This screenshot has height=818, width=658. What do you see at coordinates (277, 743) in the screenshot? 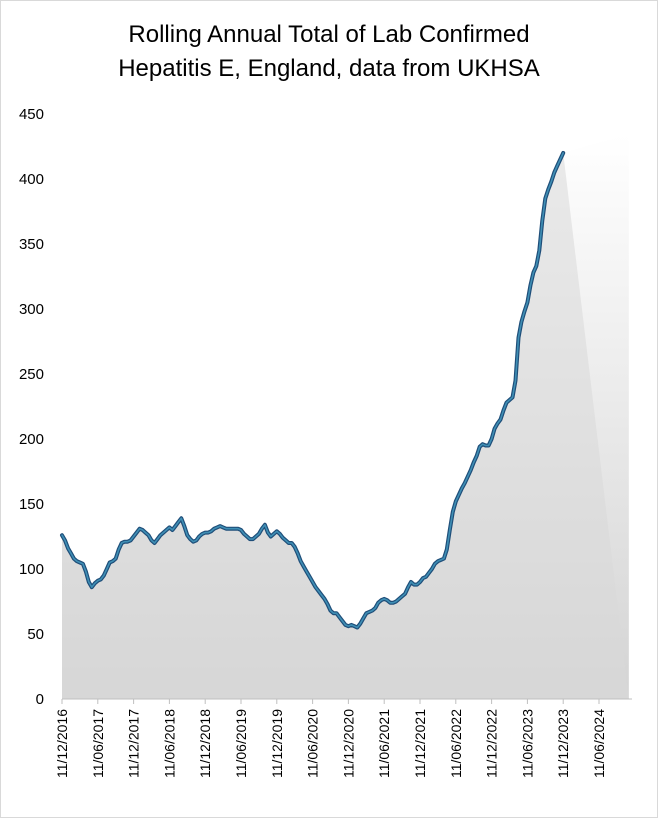
I see `x-tick-label: 11/12/2019` at bounding box center [277, 743].